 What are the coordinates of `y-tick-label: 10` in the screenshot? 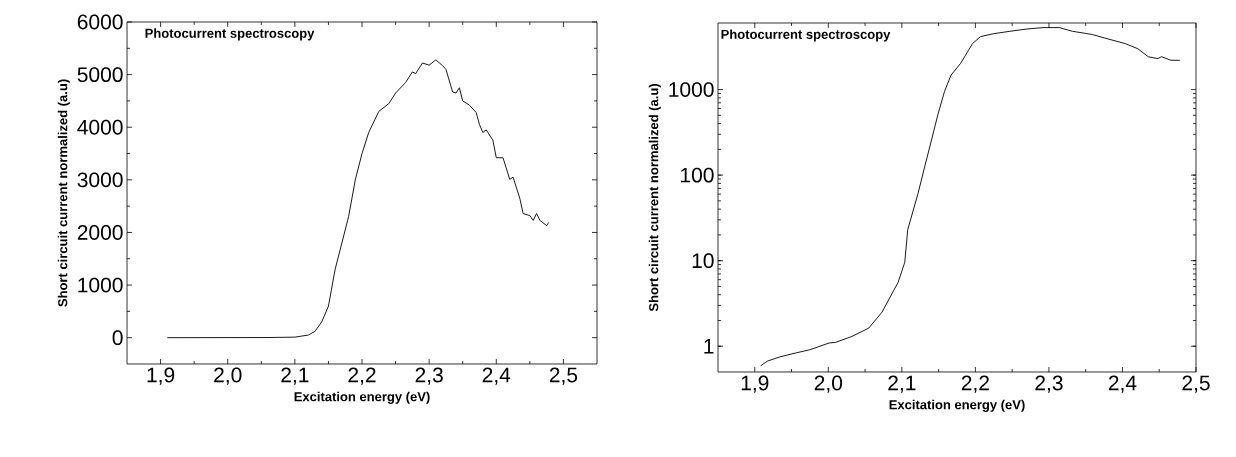 It's located at (703, 261).